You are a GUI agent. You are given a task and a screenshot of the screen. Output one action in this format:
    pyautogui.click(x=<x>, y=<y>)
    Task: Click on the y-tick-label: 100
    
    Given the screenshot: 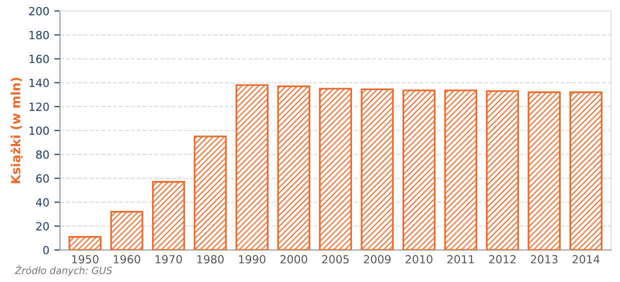 What is the action you would take?
    pyautogui.click(x=39, y=130)
    